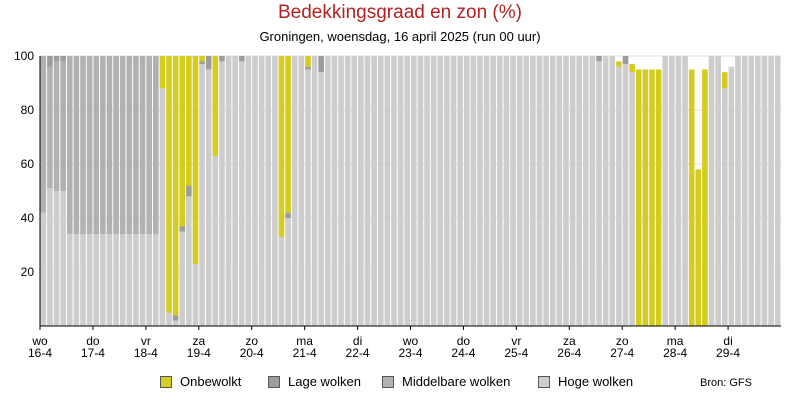 This screenshot has width=800, height=400. I want to click on legend-label-onbewolkt: Onbewolkt, so click(211, 381).